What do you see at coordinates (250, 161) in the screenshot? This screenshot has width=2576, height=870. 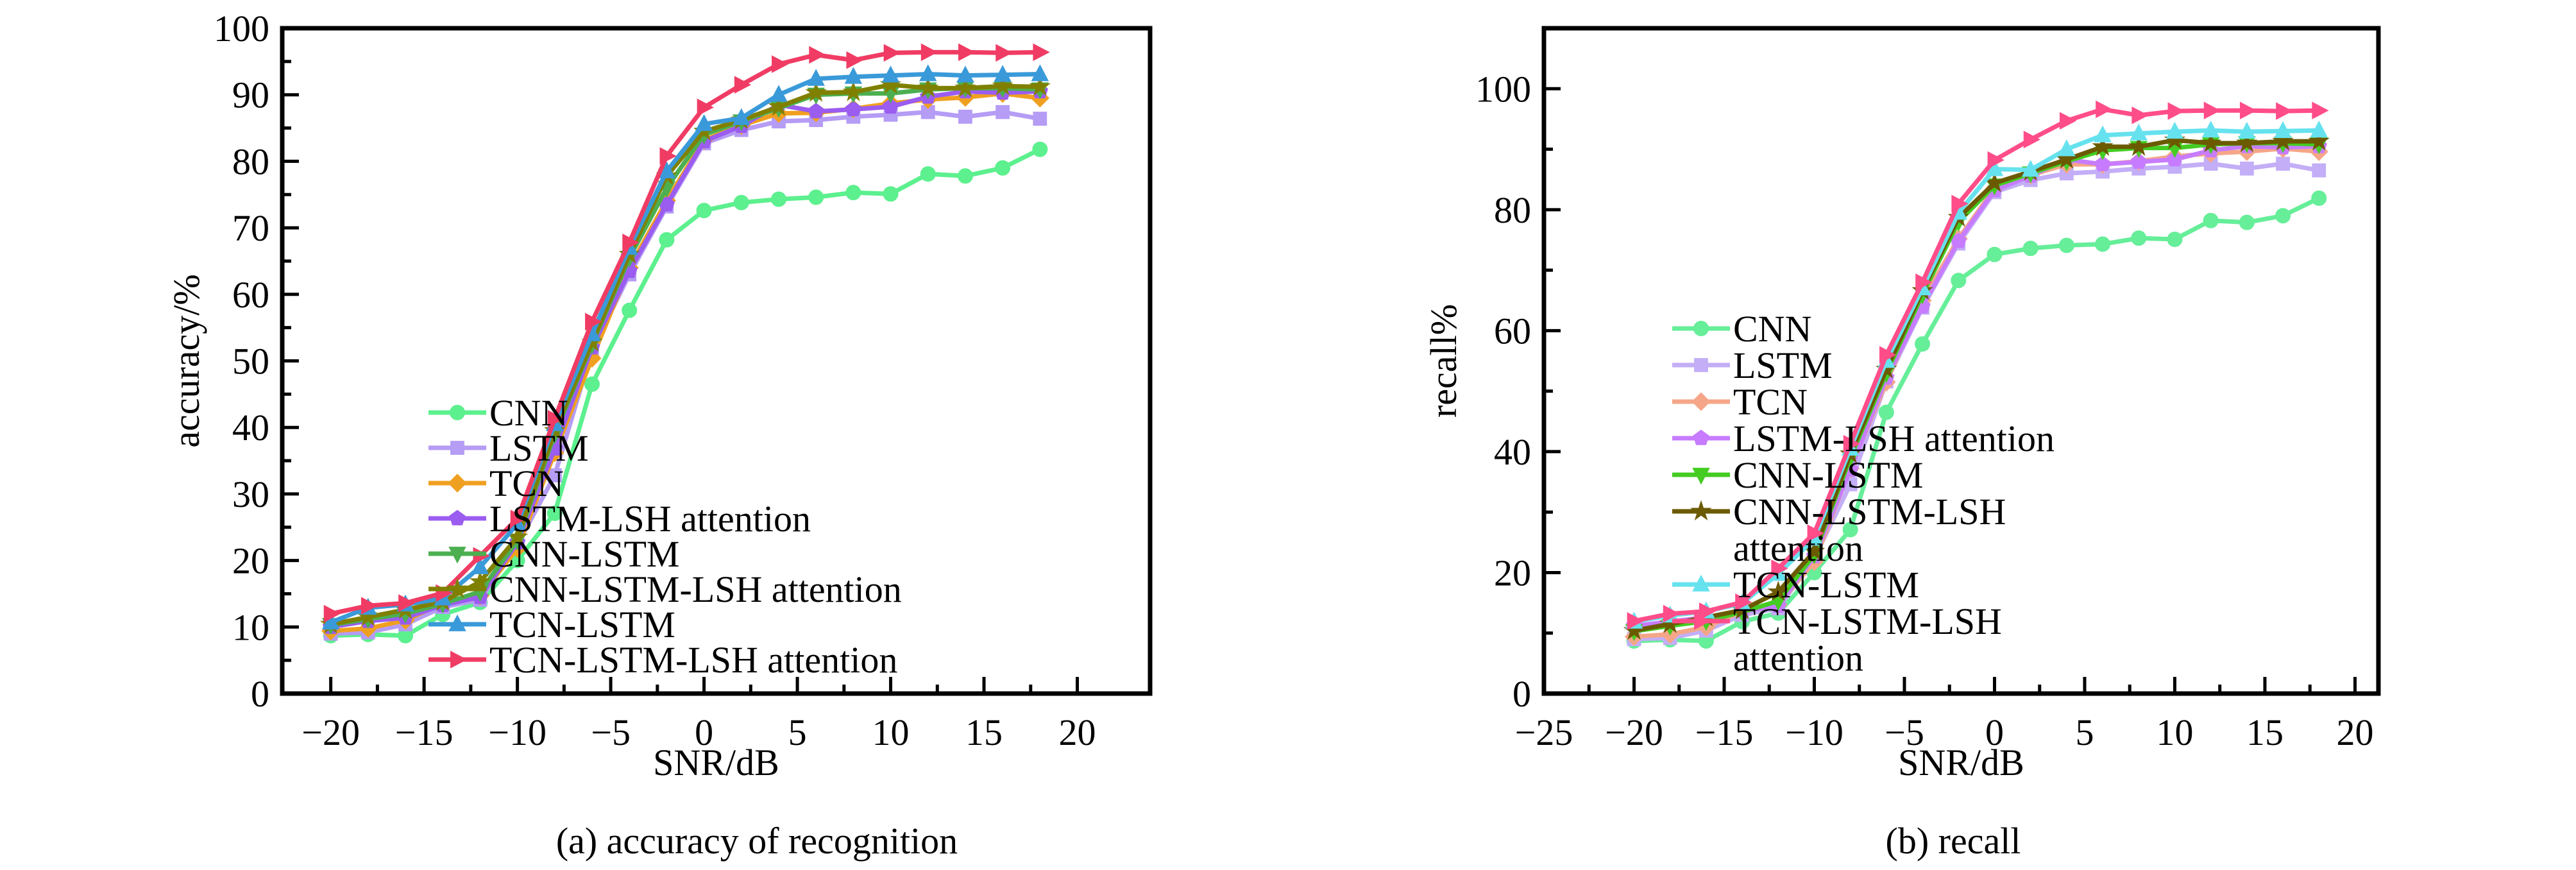 I see `y-tick-label: 80` at bounding box center [250, 161].